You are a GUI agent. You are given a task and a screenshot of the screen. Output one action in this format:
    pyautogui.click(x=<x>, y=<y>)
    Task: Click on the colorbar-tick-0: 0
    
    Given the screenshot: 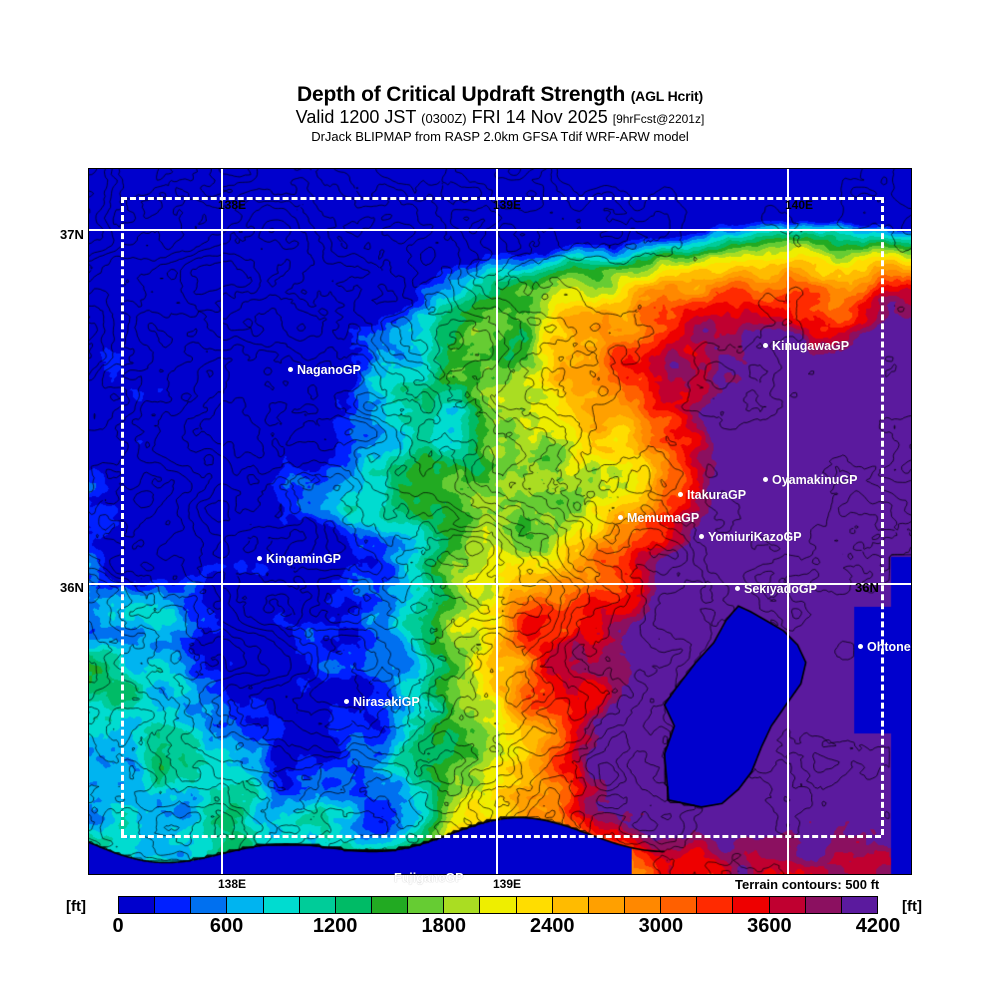 What is the action you would take?
    pyautogui.click(x=118, y=926)
    